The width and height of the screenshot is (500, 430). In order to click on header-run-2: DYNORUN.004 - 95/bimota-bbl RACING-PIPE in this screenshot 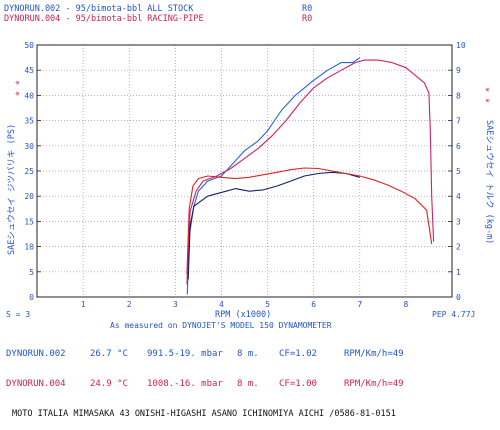, I will do `click(104, 19)`.